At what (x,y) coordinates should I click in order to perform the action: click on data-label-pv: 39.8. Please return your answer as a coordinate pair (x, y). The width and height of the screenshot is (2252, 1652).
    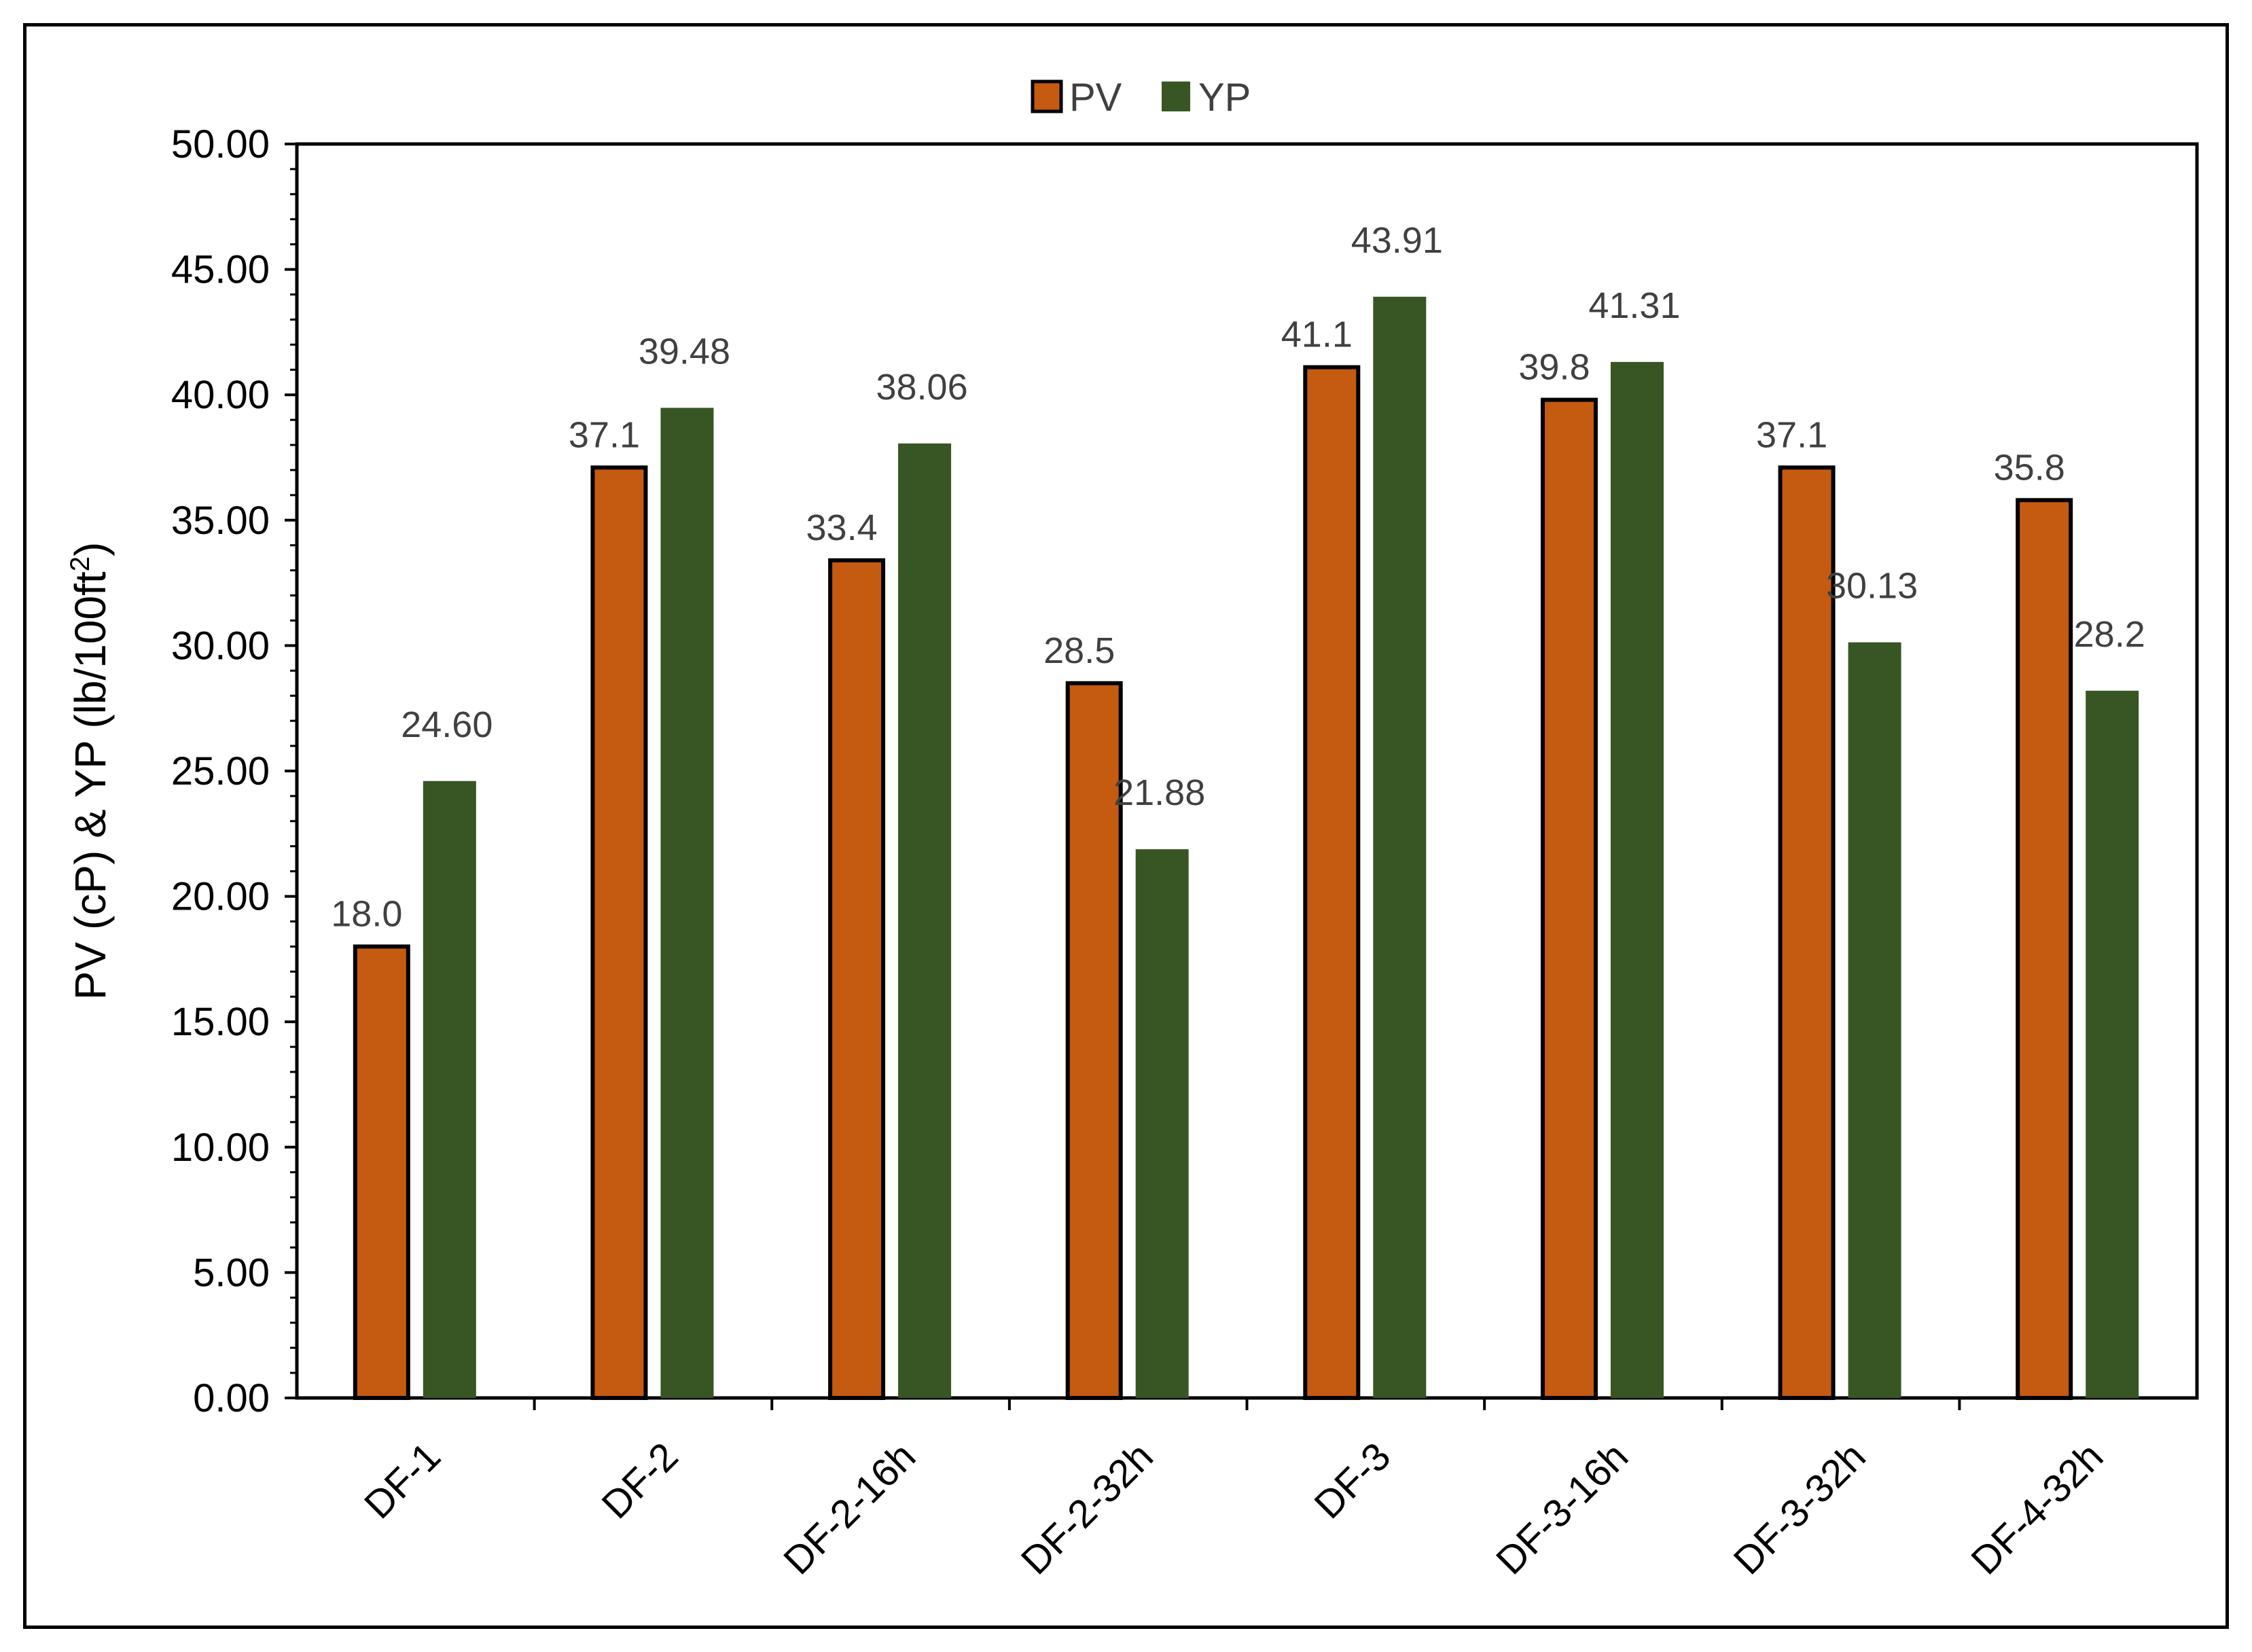
    Looking at the image, I should click on (1554, 367).